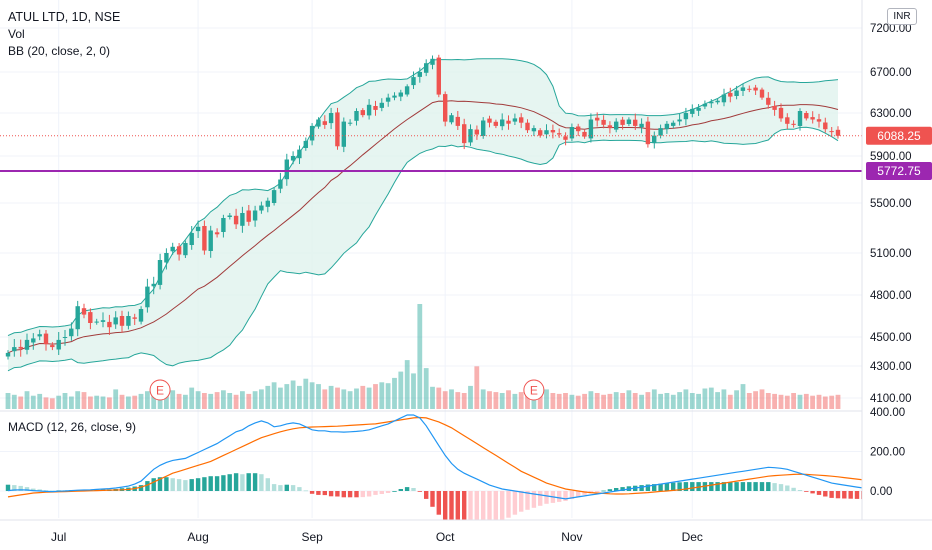 The width and height of the screenshot is (932, 550). Describe the element at coordinates (442, 457) in the screenshot. I see `macd-line` at that location.